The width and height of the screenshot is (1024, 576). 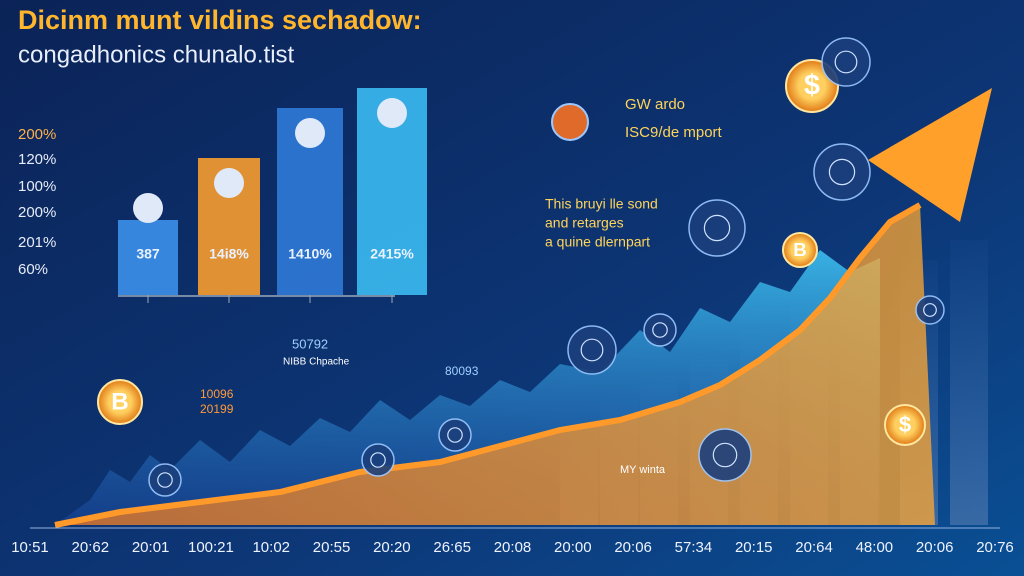 I want to click on time-label: 20:00, so click(x=573, y=547).